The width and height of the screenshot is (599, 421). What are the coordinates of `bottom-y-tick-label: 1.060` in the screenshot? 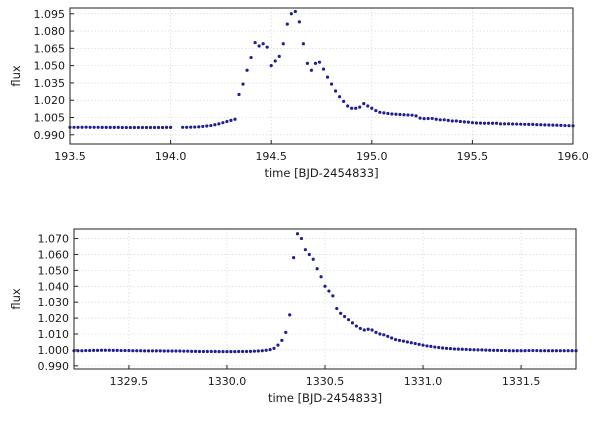 It's located at (54, 254).